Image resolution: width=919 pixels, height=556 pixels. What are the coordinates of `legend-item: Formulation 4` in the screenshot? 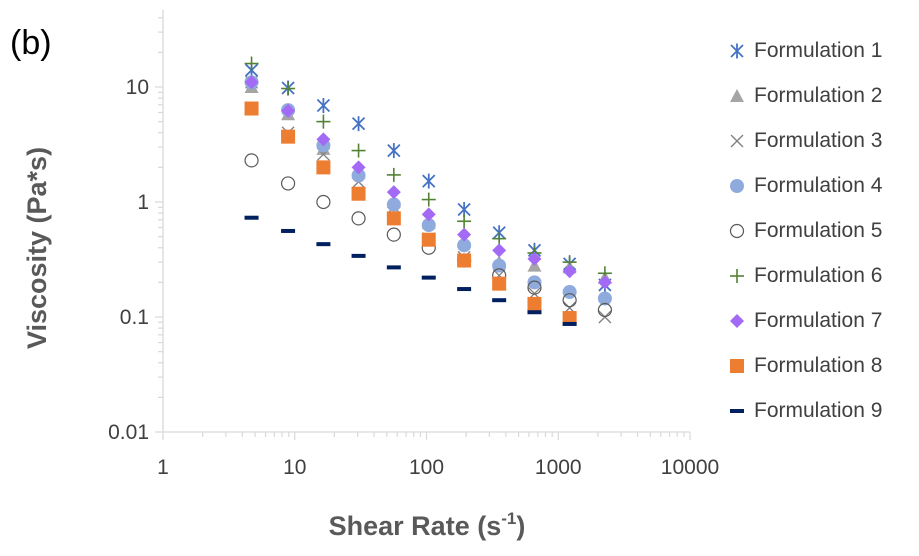 It's located at (803, 185).